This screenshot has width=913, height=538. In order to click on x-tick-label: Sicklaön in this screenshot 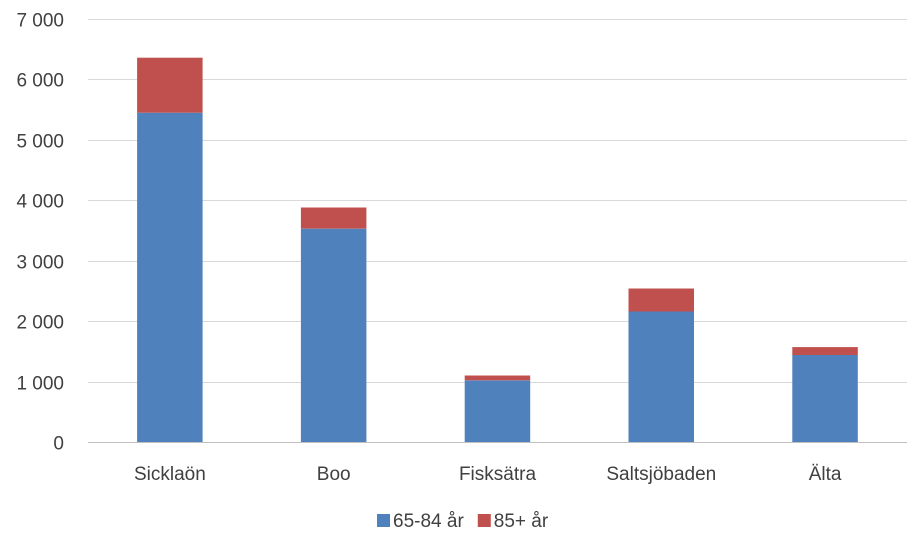, I will do `click(170, 474)`.